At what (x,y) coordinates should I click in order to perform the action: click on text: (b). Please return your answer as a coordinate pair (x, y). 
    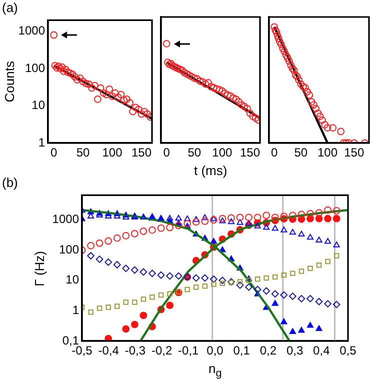
    Looking at the image, I should click on (10, 182).